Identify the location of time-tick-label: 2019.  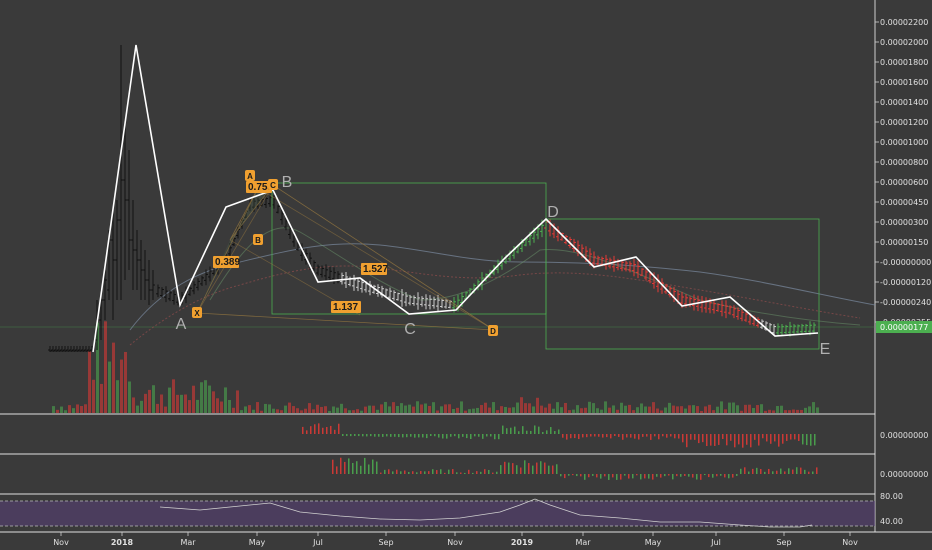
(522, 542).